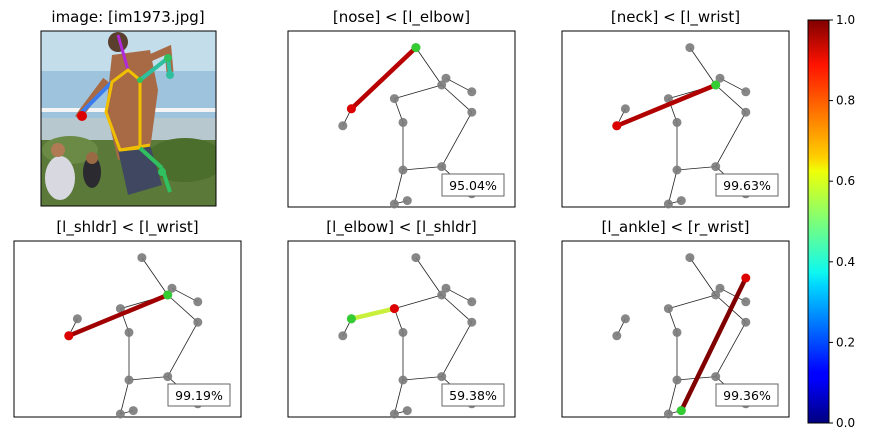 The image size is (870, 440). Describe the element at coordinates (676, 227) in the screenshot. I see `panel-title: [l_ankle] < [r_wrist]` at that location.